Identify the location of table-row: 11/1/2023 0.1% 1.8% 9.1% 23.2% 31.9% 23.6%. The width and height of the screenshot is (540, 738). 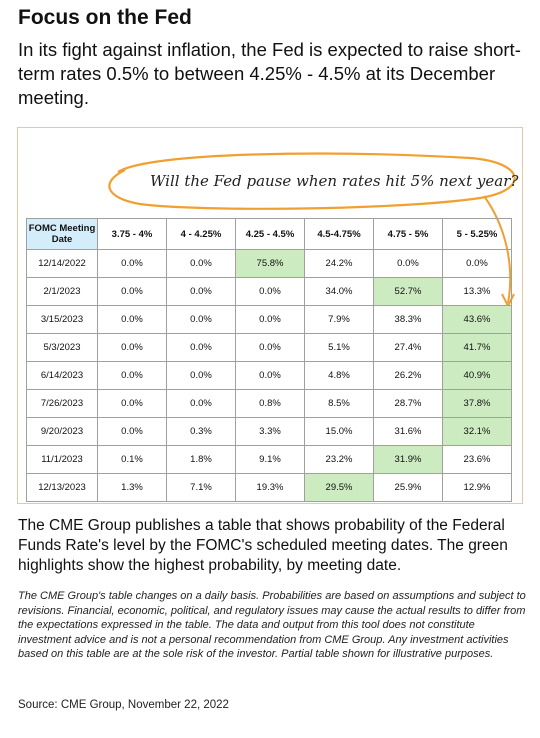
(269, 459).